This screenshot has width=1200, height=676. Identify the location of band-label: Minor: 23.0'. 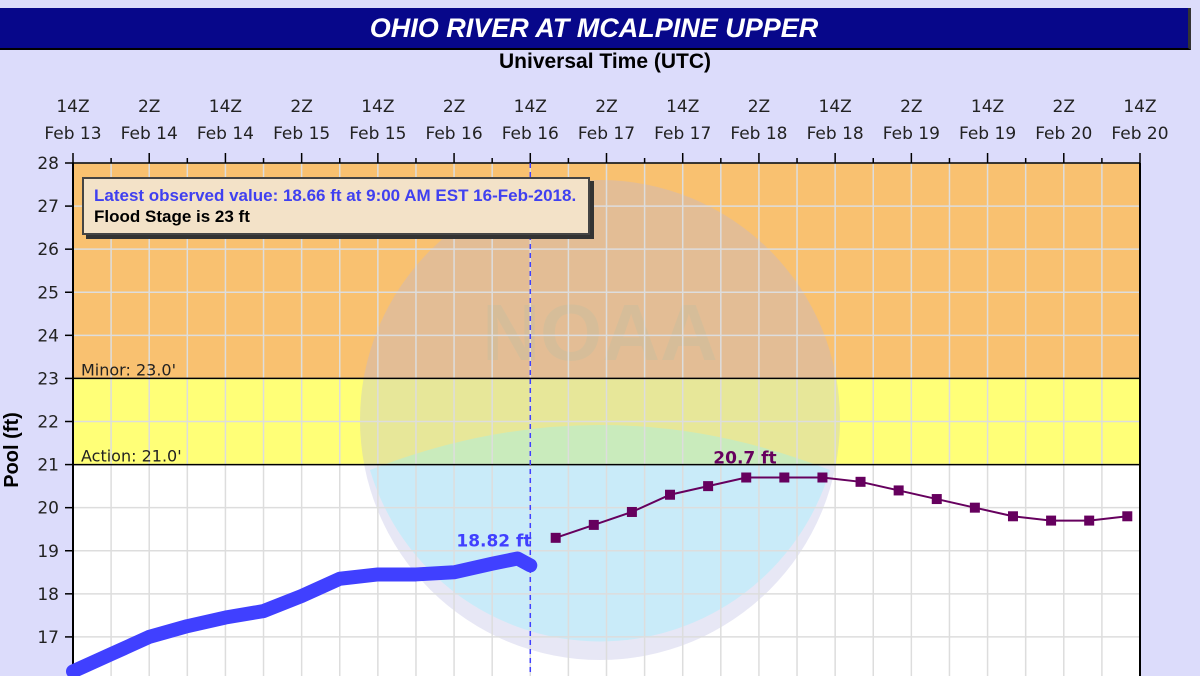
(128, 369).